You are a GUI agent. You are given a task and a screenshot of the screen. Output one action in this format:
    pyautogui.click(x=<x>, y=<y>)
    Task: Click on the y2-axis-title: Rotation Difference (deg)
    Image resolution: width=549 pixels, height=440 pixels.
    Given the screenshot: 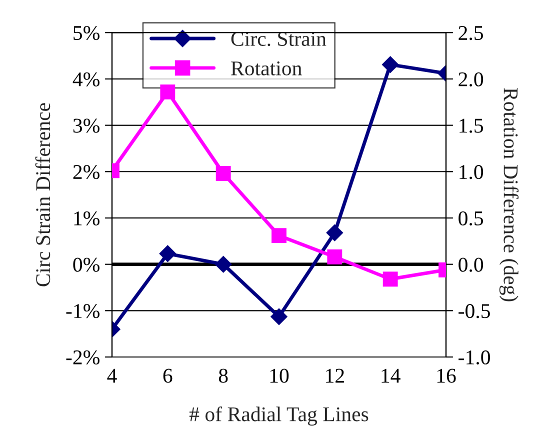 What is the action you would take?
    pyautogui.click(x=509, y=195)
    